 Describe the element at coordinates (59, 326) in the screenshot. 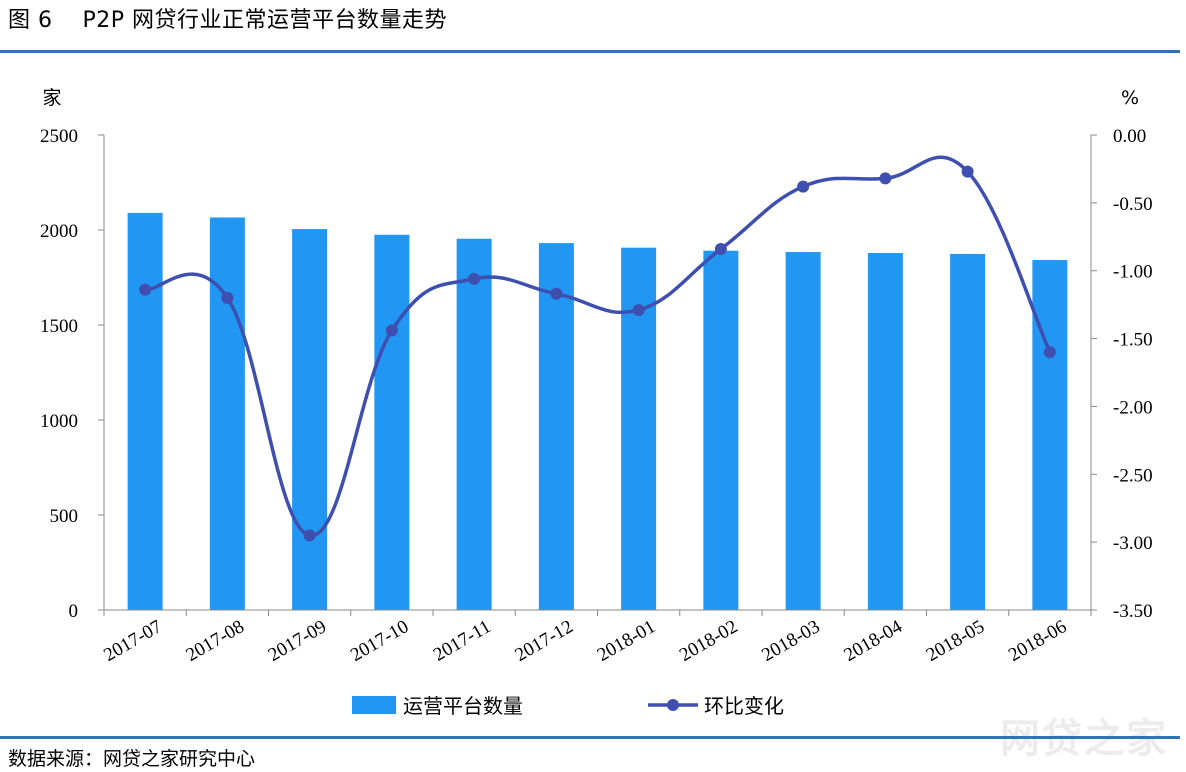

I see `left-tick-label: 1500` at that location.